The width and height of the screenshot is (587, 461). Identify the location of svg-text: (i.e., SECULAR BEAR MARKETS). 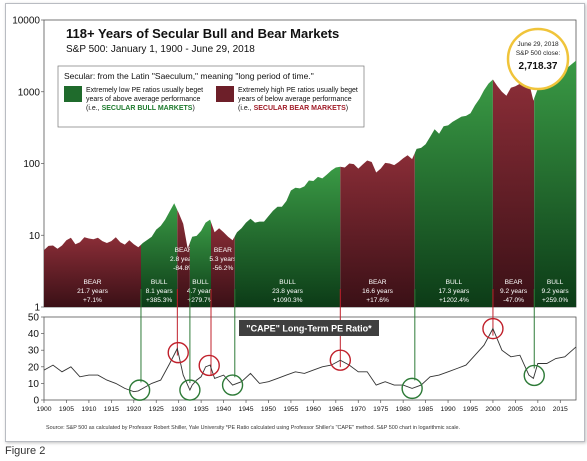
(293, 108).